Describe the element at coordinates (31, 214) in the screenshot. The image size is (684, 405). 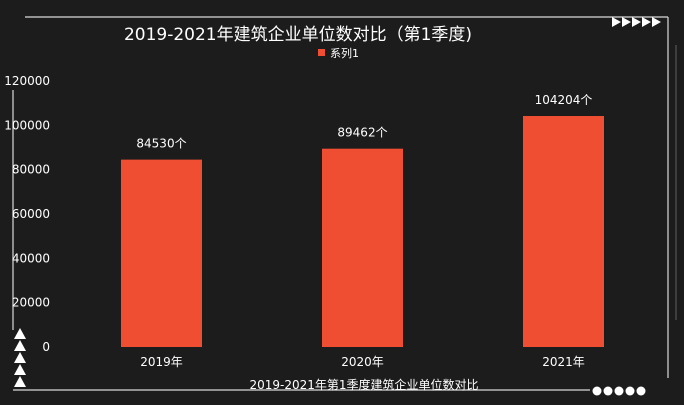
I see `y-tick-label: 60000` at that location.